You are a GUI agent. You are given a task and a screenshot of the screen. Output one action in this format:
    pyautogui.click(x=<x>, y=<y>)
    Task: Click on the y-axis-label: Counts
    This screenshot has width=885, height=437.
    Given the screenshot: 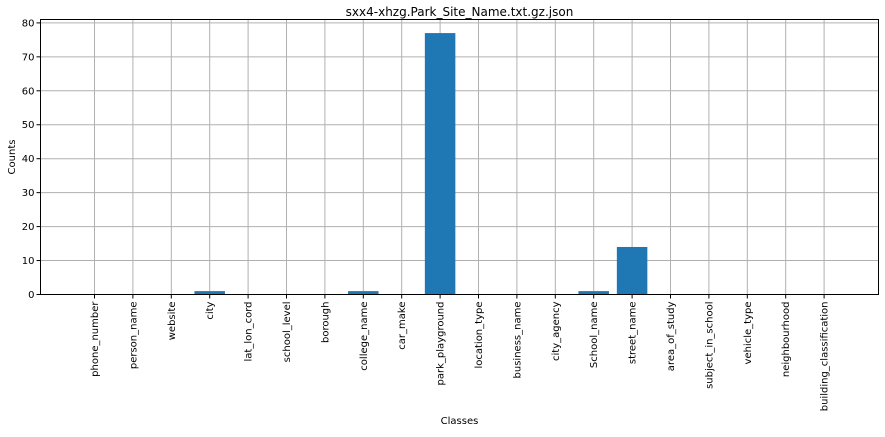 What is the action you would take?
    pyautogui.click(x=12, y=157)
    